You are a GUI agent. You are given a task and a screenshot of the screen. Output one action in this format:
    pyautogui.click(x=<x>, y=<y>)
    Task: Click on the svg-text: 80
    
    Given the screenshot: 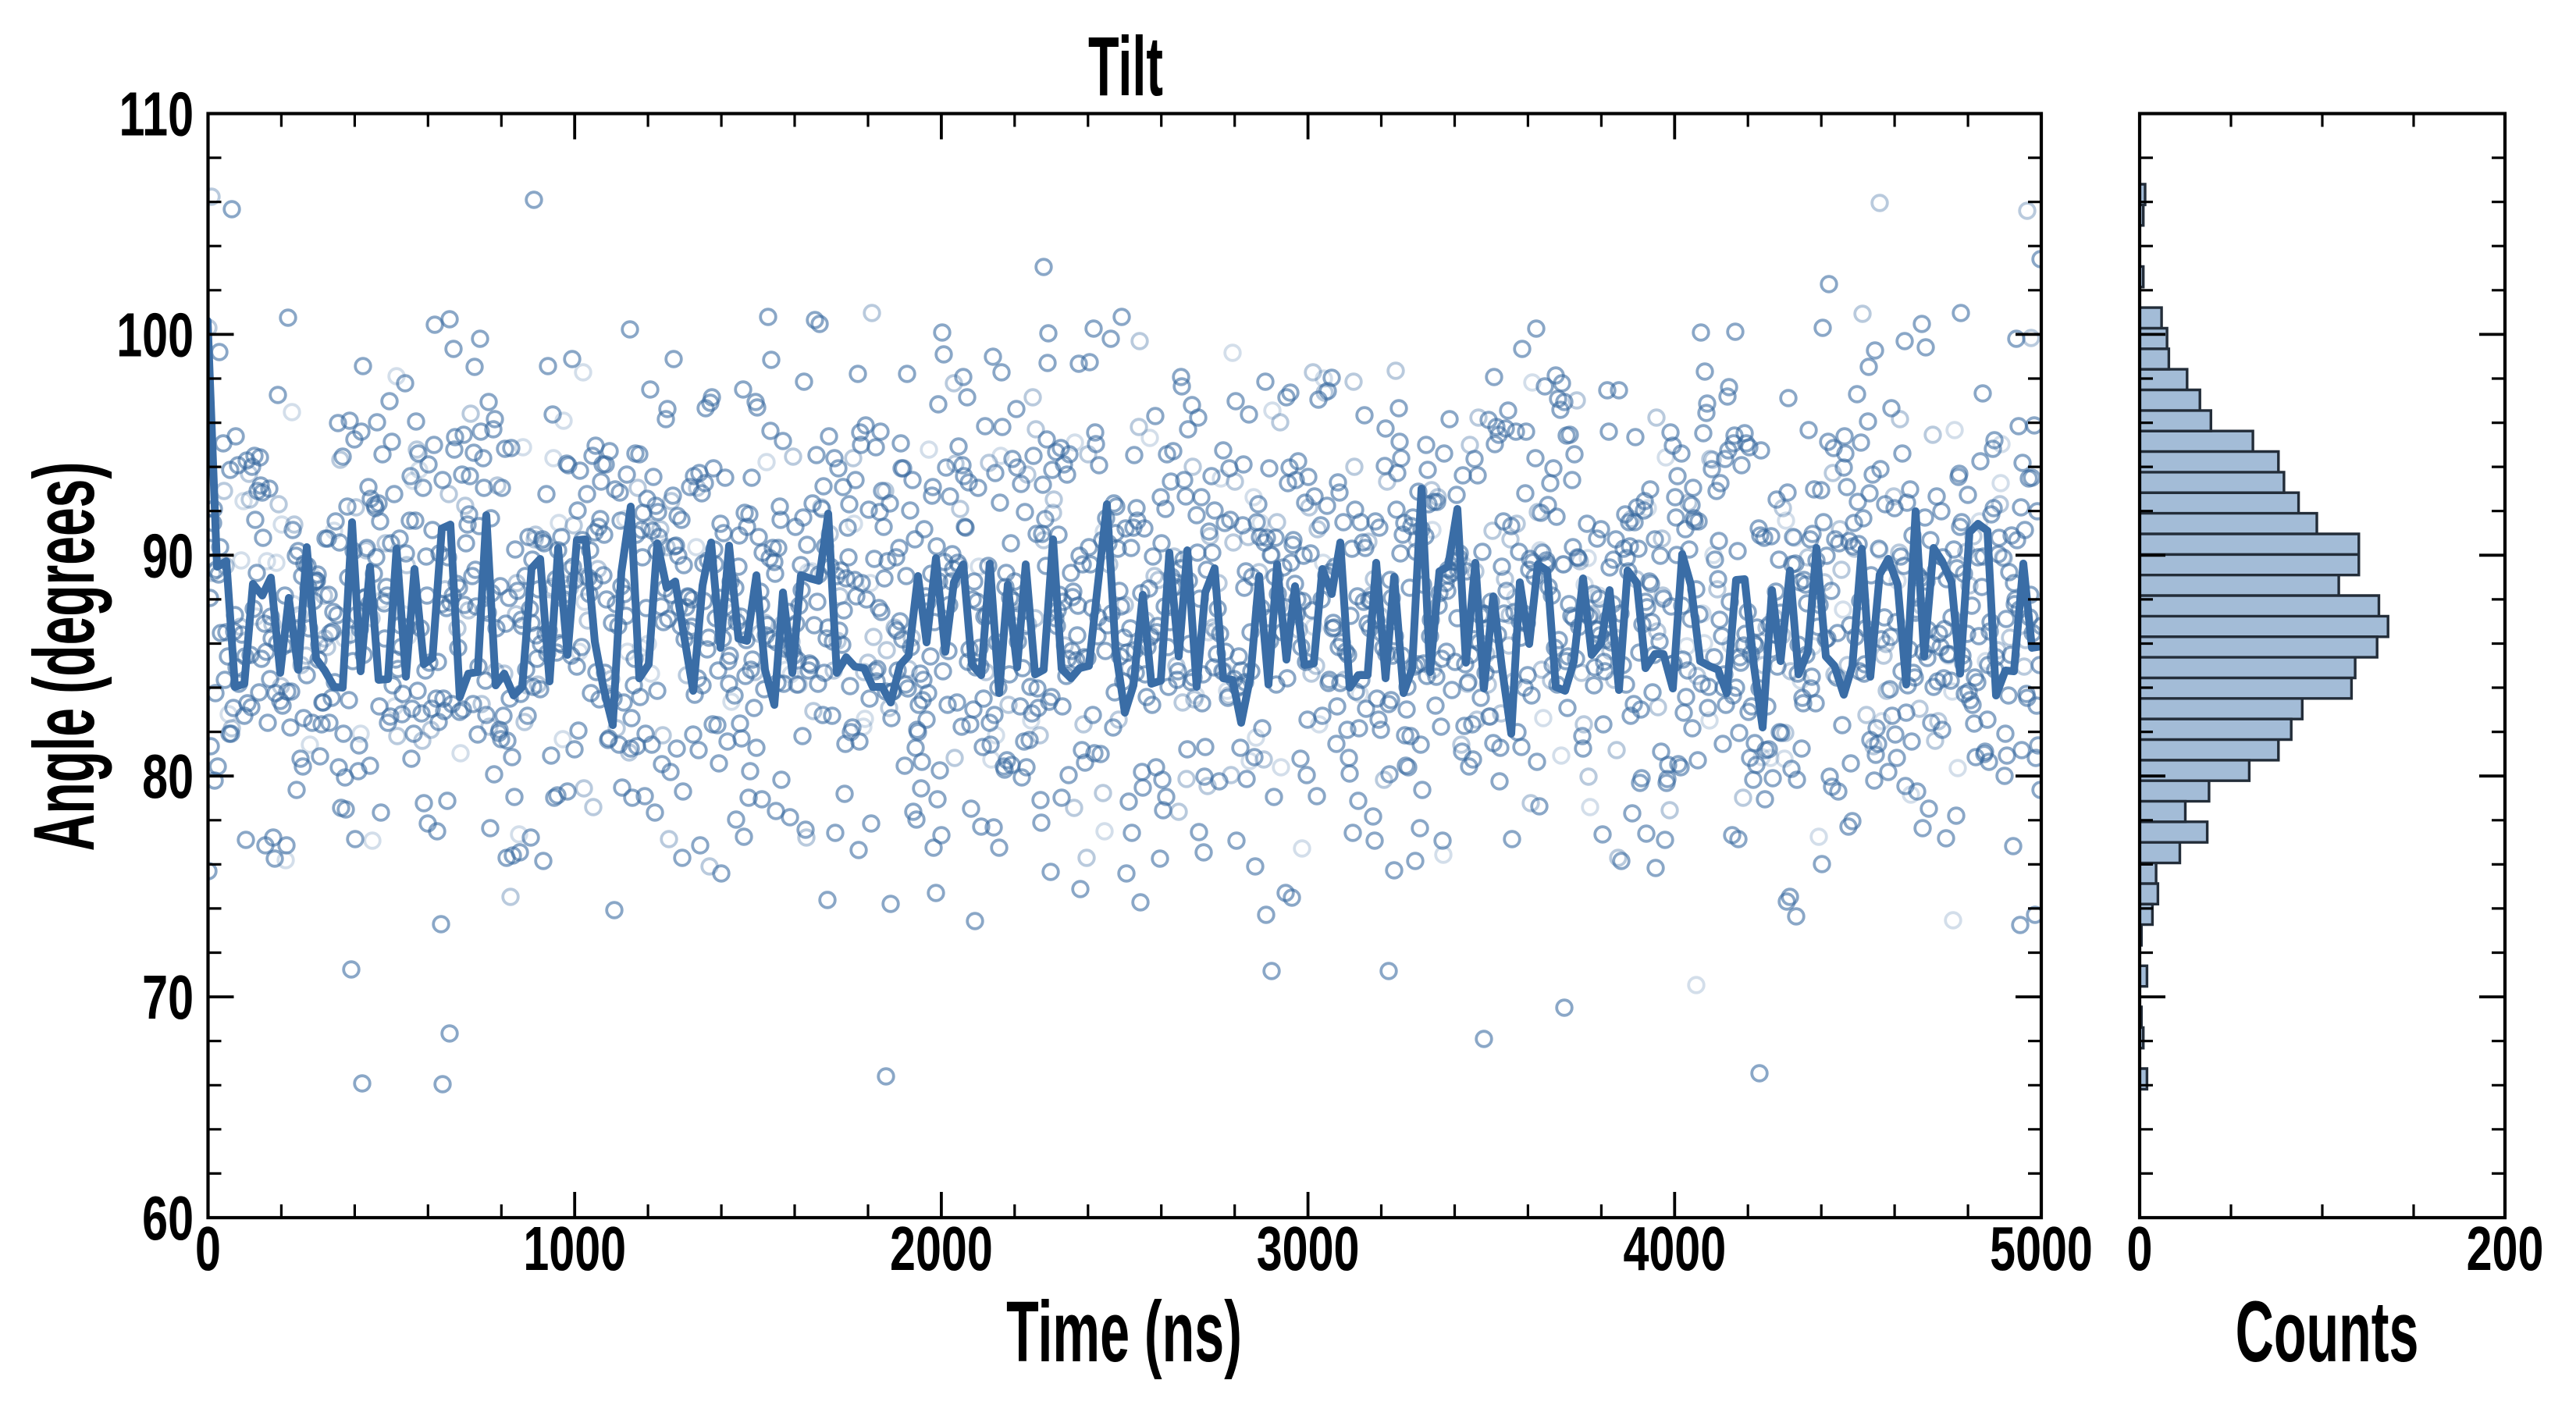 What is the action you would take?
    pyautogui.click(x=168, y=776)
    